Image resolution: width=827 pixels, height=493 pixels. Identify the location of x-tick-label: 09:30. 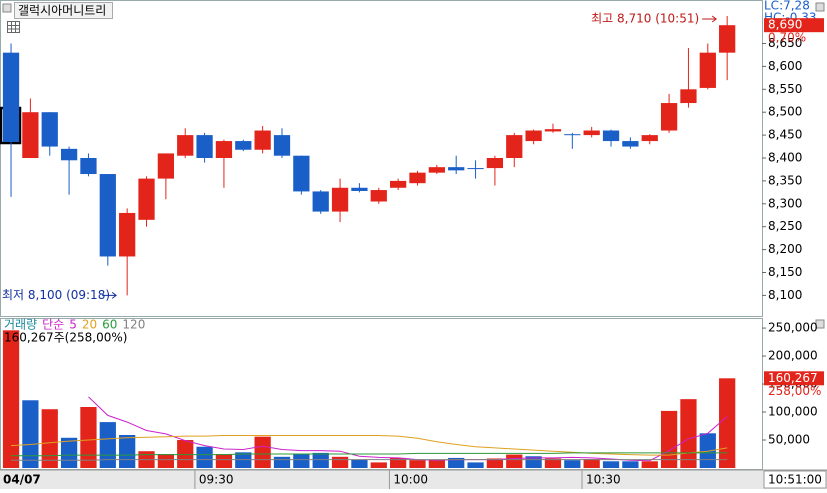
(216, 480).